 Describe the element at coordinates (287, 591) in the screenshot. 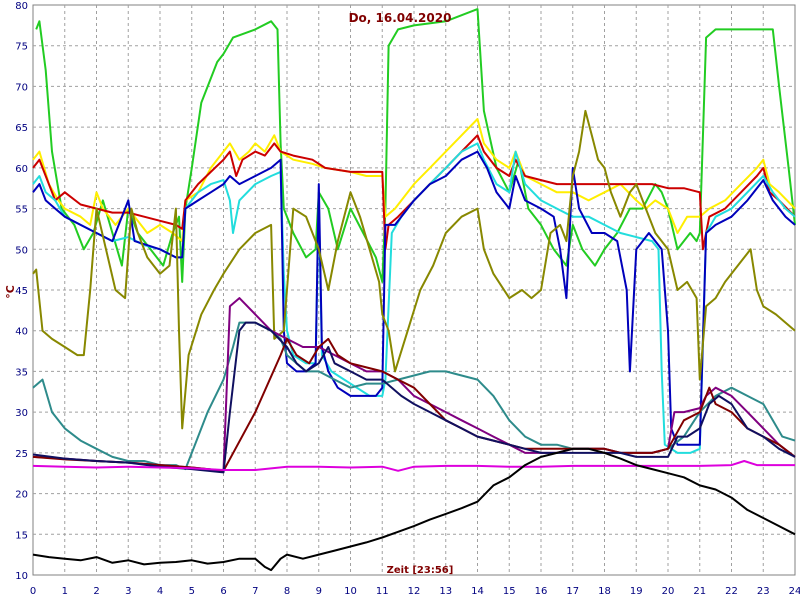

I see `x-tick-label: 8` at that location.